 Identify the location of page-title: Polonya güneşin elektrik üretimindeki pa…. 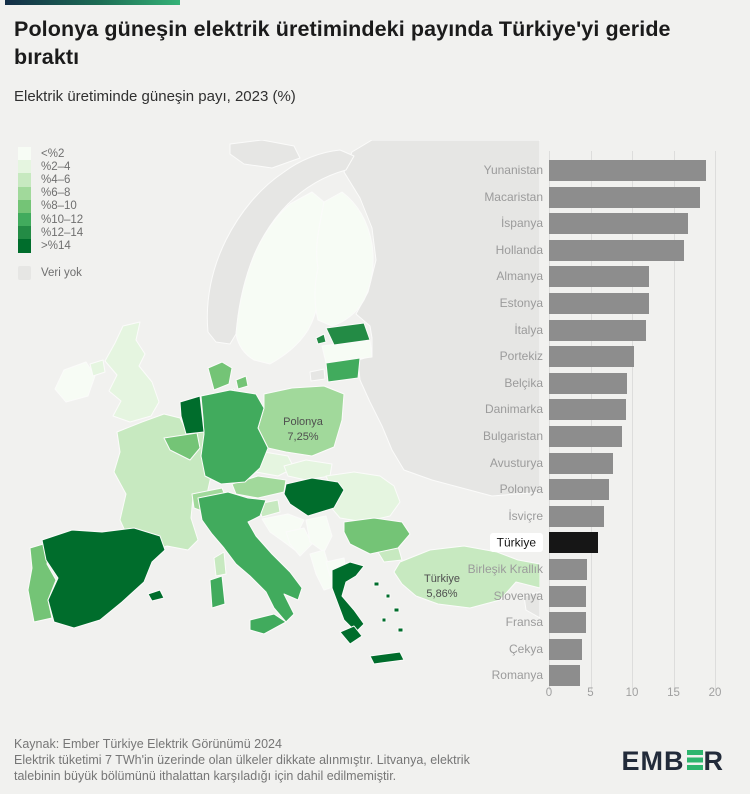
(342, 43).